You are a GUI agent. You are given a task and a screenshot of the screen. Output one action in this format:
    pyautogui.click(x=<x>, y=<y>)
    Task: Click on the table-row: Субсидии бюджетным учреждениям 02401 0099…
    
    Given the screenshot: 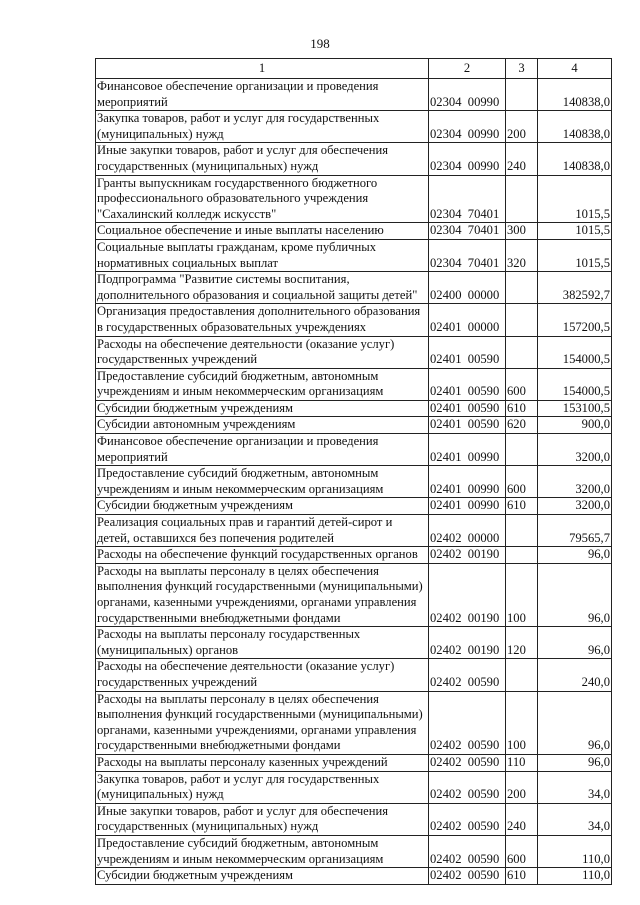 What is the action you would take?
    pyautogui.click(x=353, y=506)
    